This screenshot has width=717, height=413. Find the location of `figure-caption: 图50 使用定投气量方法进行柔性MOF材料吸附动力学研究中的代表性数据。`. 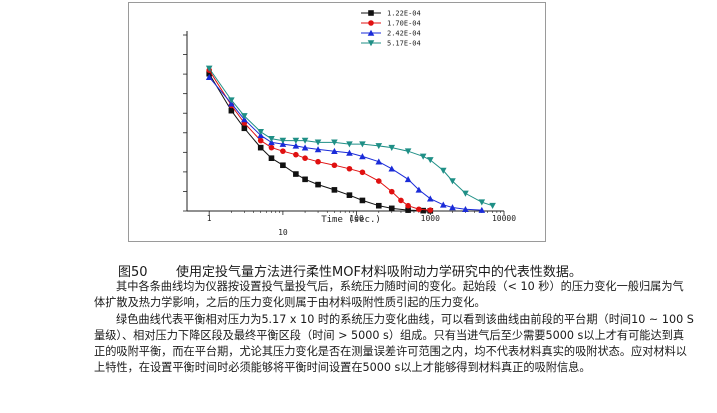

figure-caption: 图50 使用定投气量方法进行柔性MOF材料吸附动力学研究中的代表性数据。 is located at coordinates (398, 270).